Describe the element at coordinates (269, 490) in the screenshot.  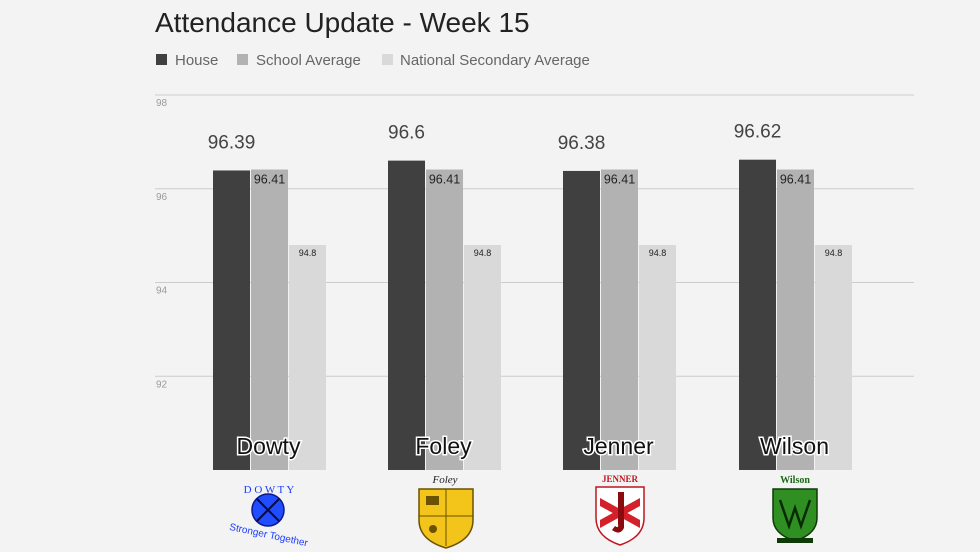
I see `dowty-logo-letters: D O W T Y` at that location.